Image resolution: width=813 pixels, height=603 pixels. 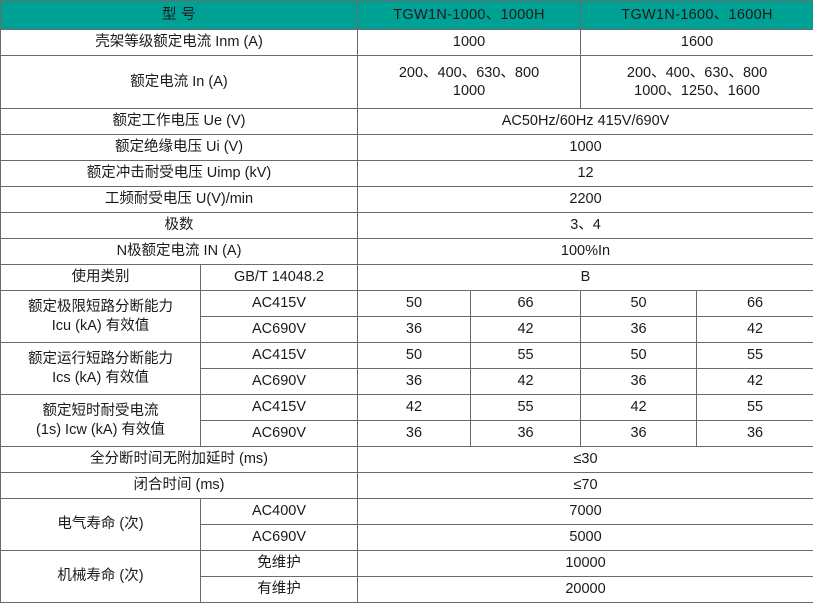 What do you see at coordinates (179, 15) in the screenshot?
I see `header-model-label: 型 号` at bounding box center [179, 15].